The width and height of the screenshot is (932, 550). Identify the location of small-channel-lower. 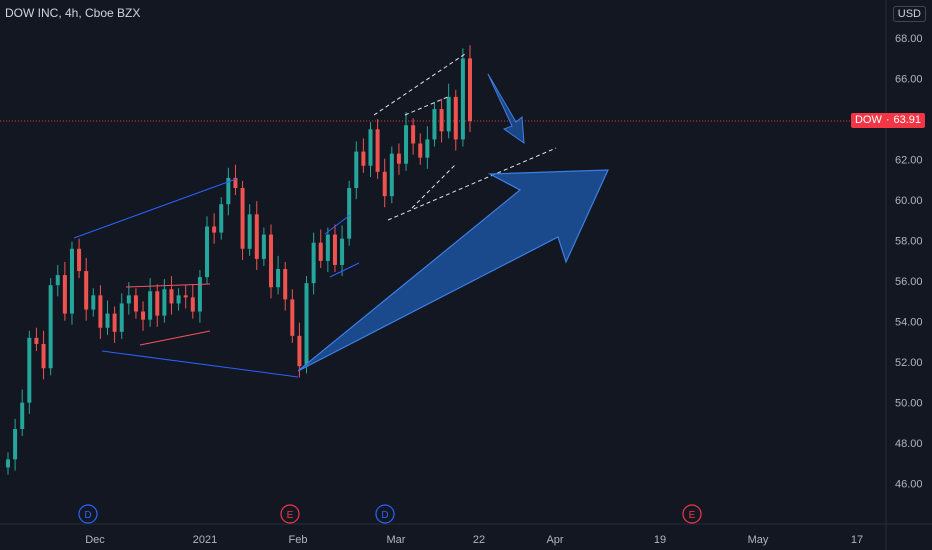
(344, 270).